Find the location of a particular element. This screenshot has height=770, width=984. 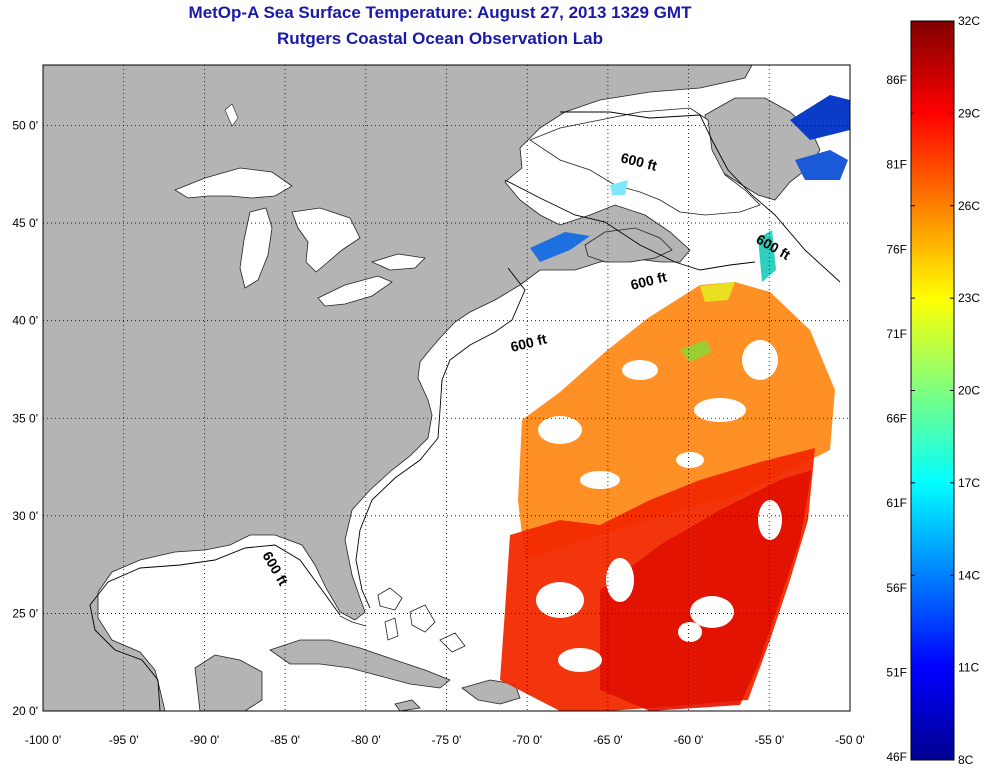

colorbar-fahrenheit-label: 56F is located at coordinates (896, 588).